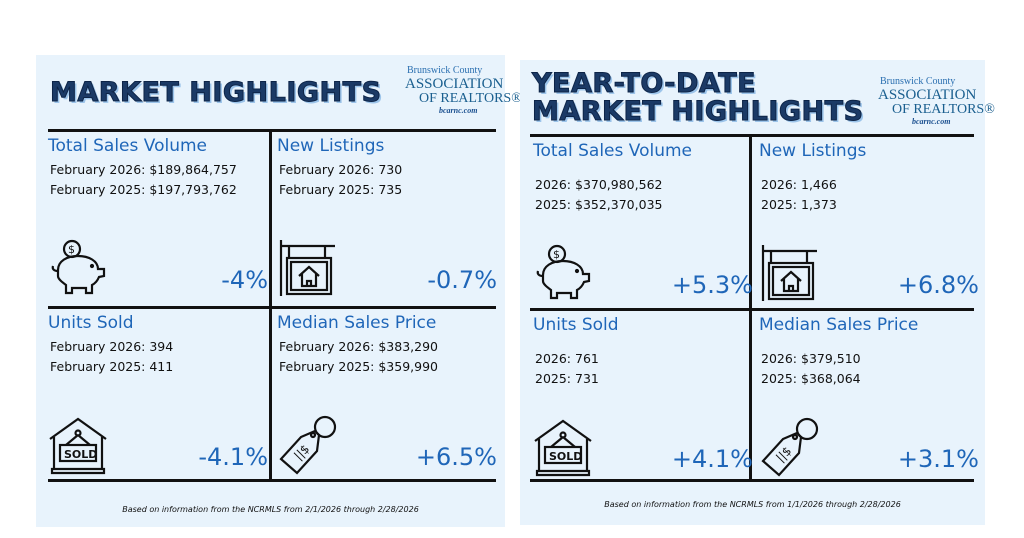 The height and width of the screenshot is (538, 1024). What do you see at coordinates (643, 397) in the screenshot?
I see `stat-card-units-sold: Units Sold 2026: 761 2025: 731 SOLD +4.1%` at bounding box center [643, 397].